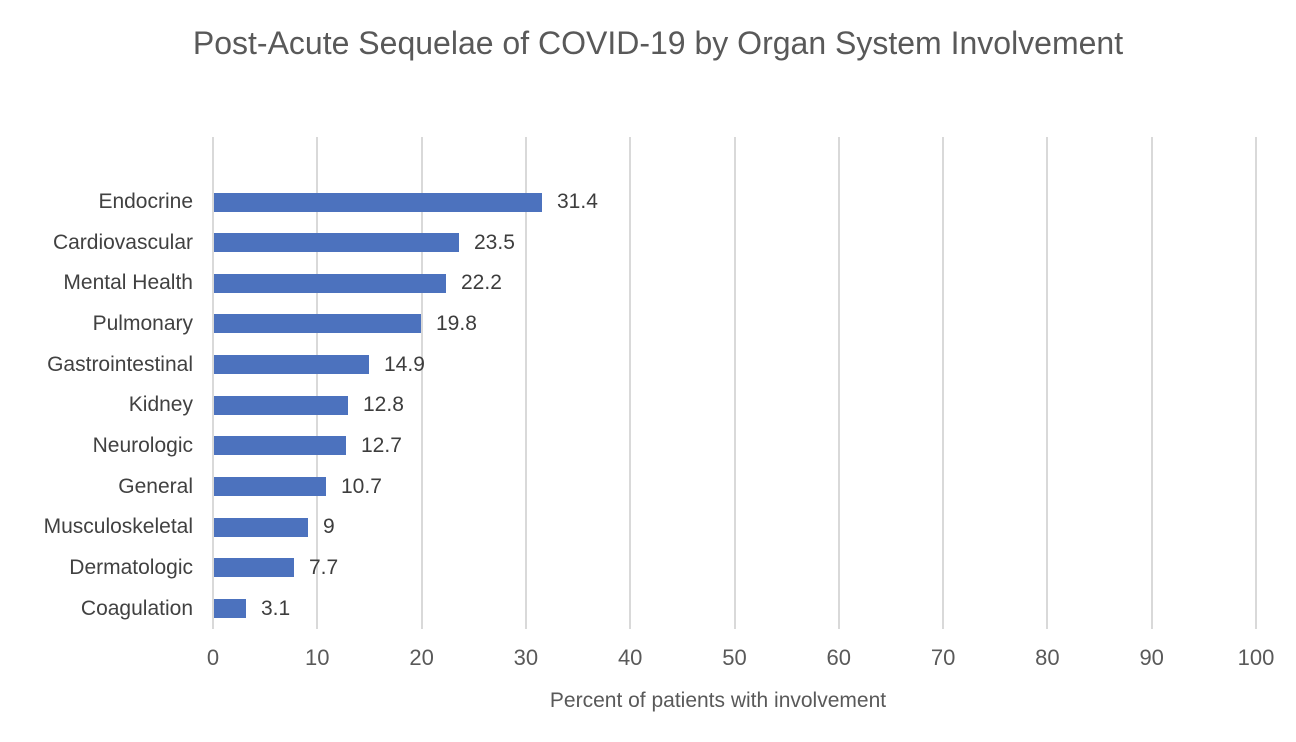 This screenshot has height=742, width=1296. I want to click on x-tick-label: 10, so click(317, 657).